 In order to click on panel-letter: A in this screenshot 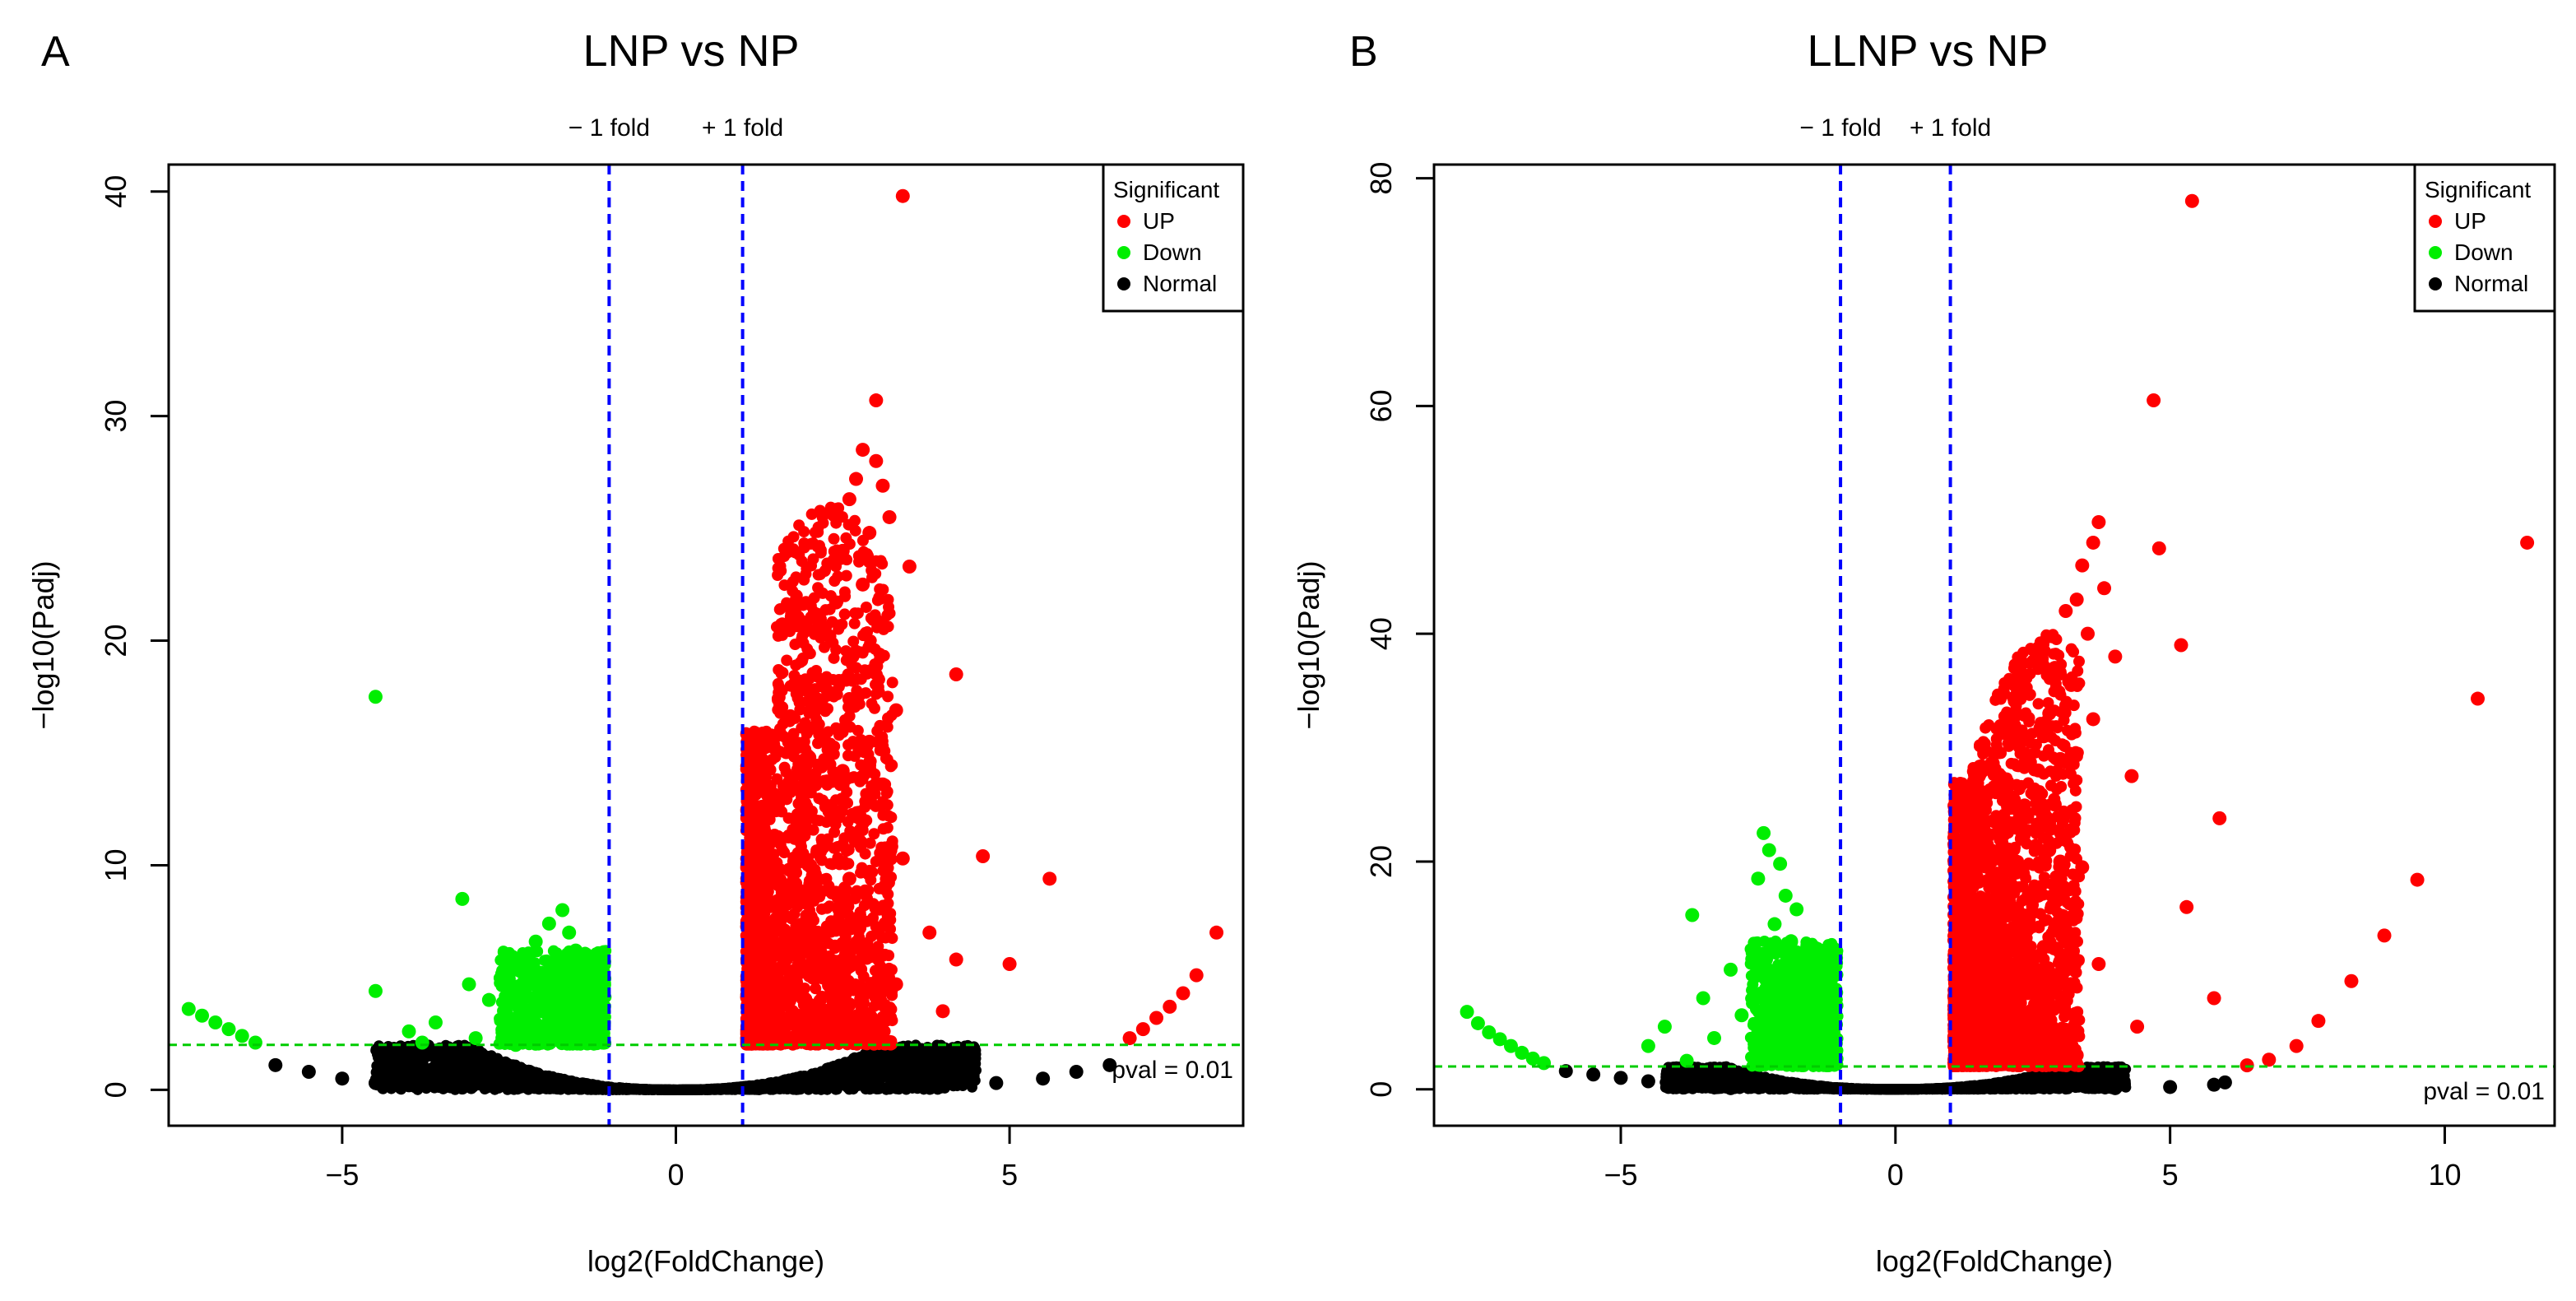, I will do `click(56, 52)`.